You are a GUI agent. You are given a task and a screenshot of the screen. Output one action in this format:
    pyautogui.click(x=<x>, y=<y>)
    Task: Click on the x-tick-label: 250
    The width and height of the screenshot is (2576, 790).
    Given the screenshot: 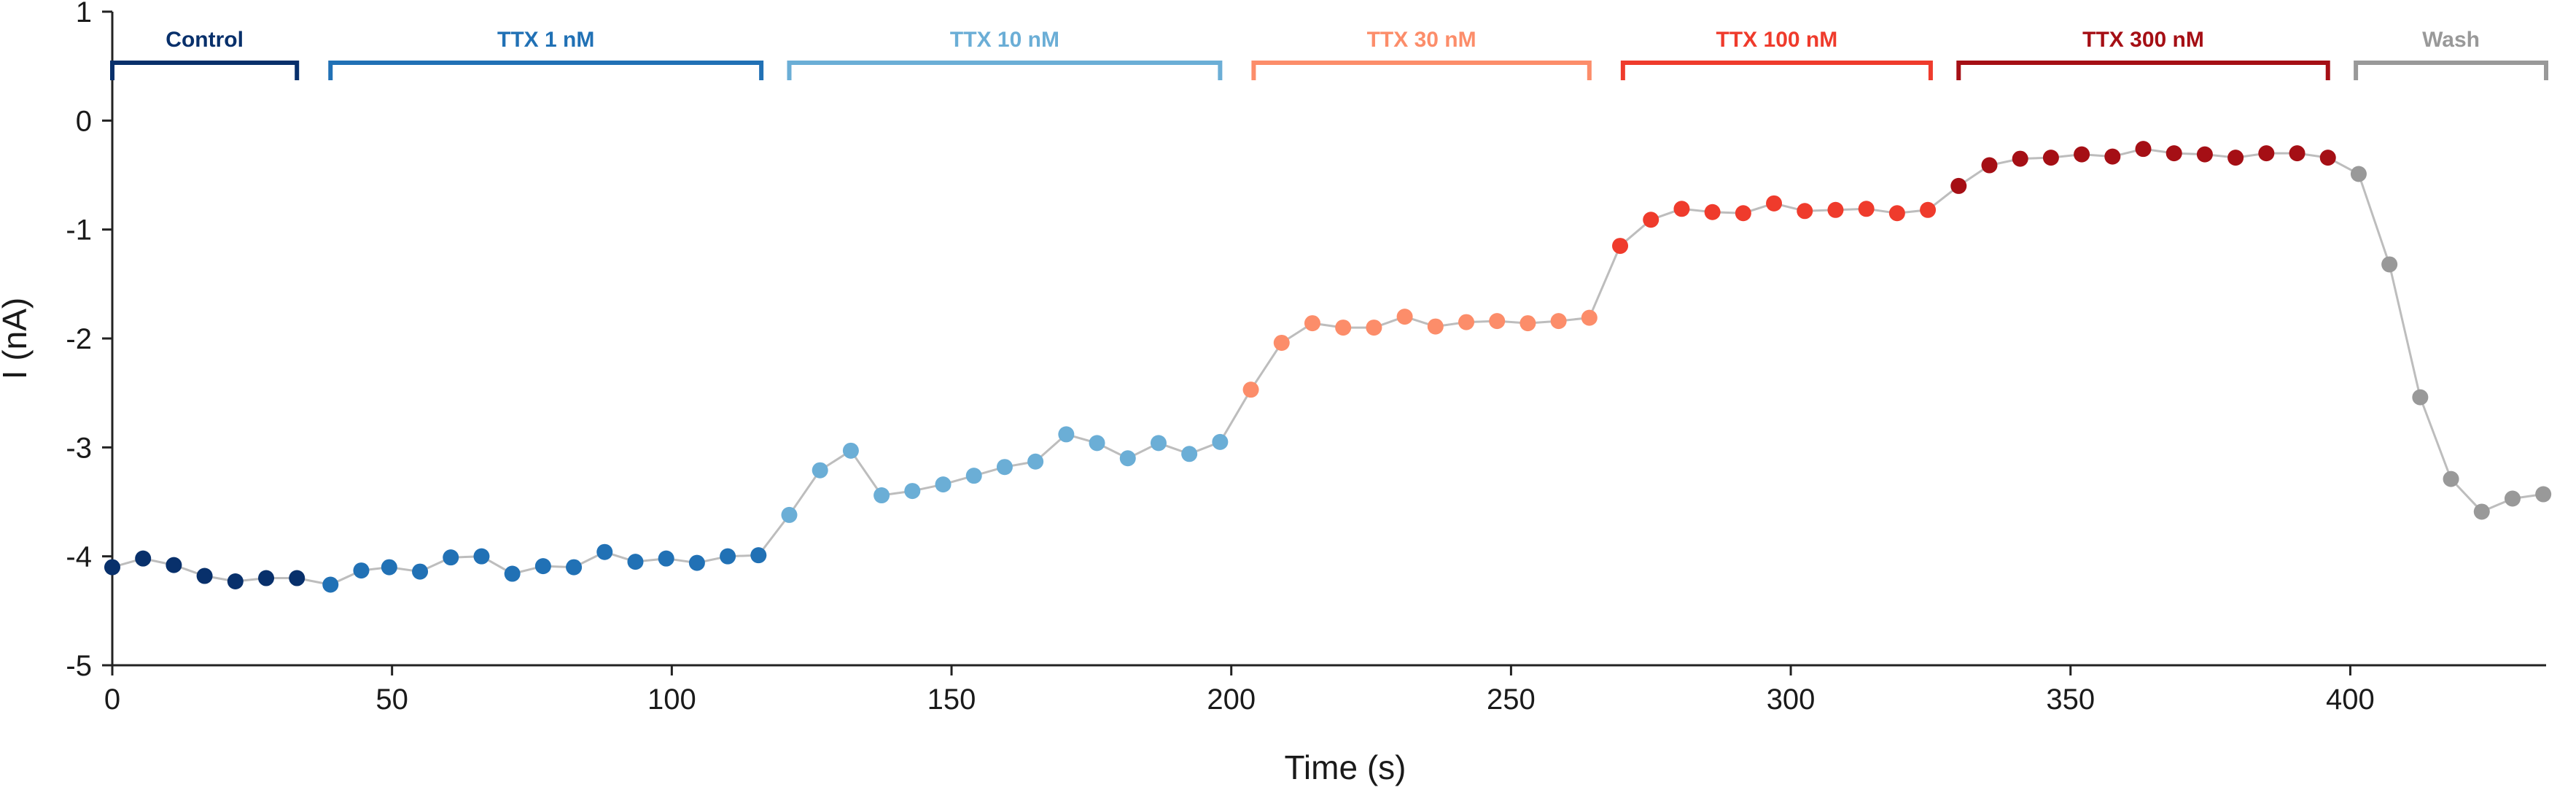 What is the action you would take?
    pyautogui.click(x=1511, y=699)
    